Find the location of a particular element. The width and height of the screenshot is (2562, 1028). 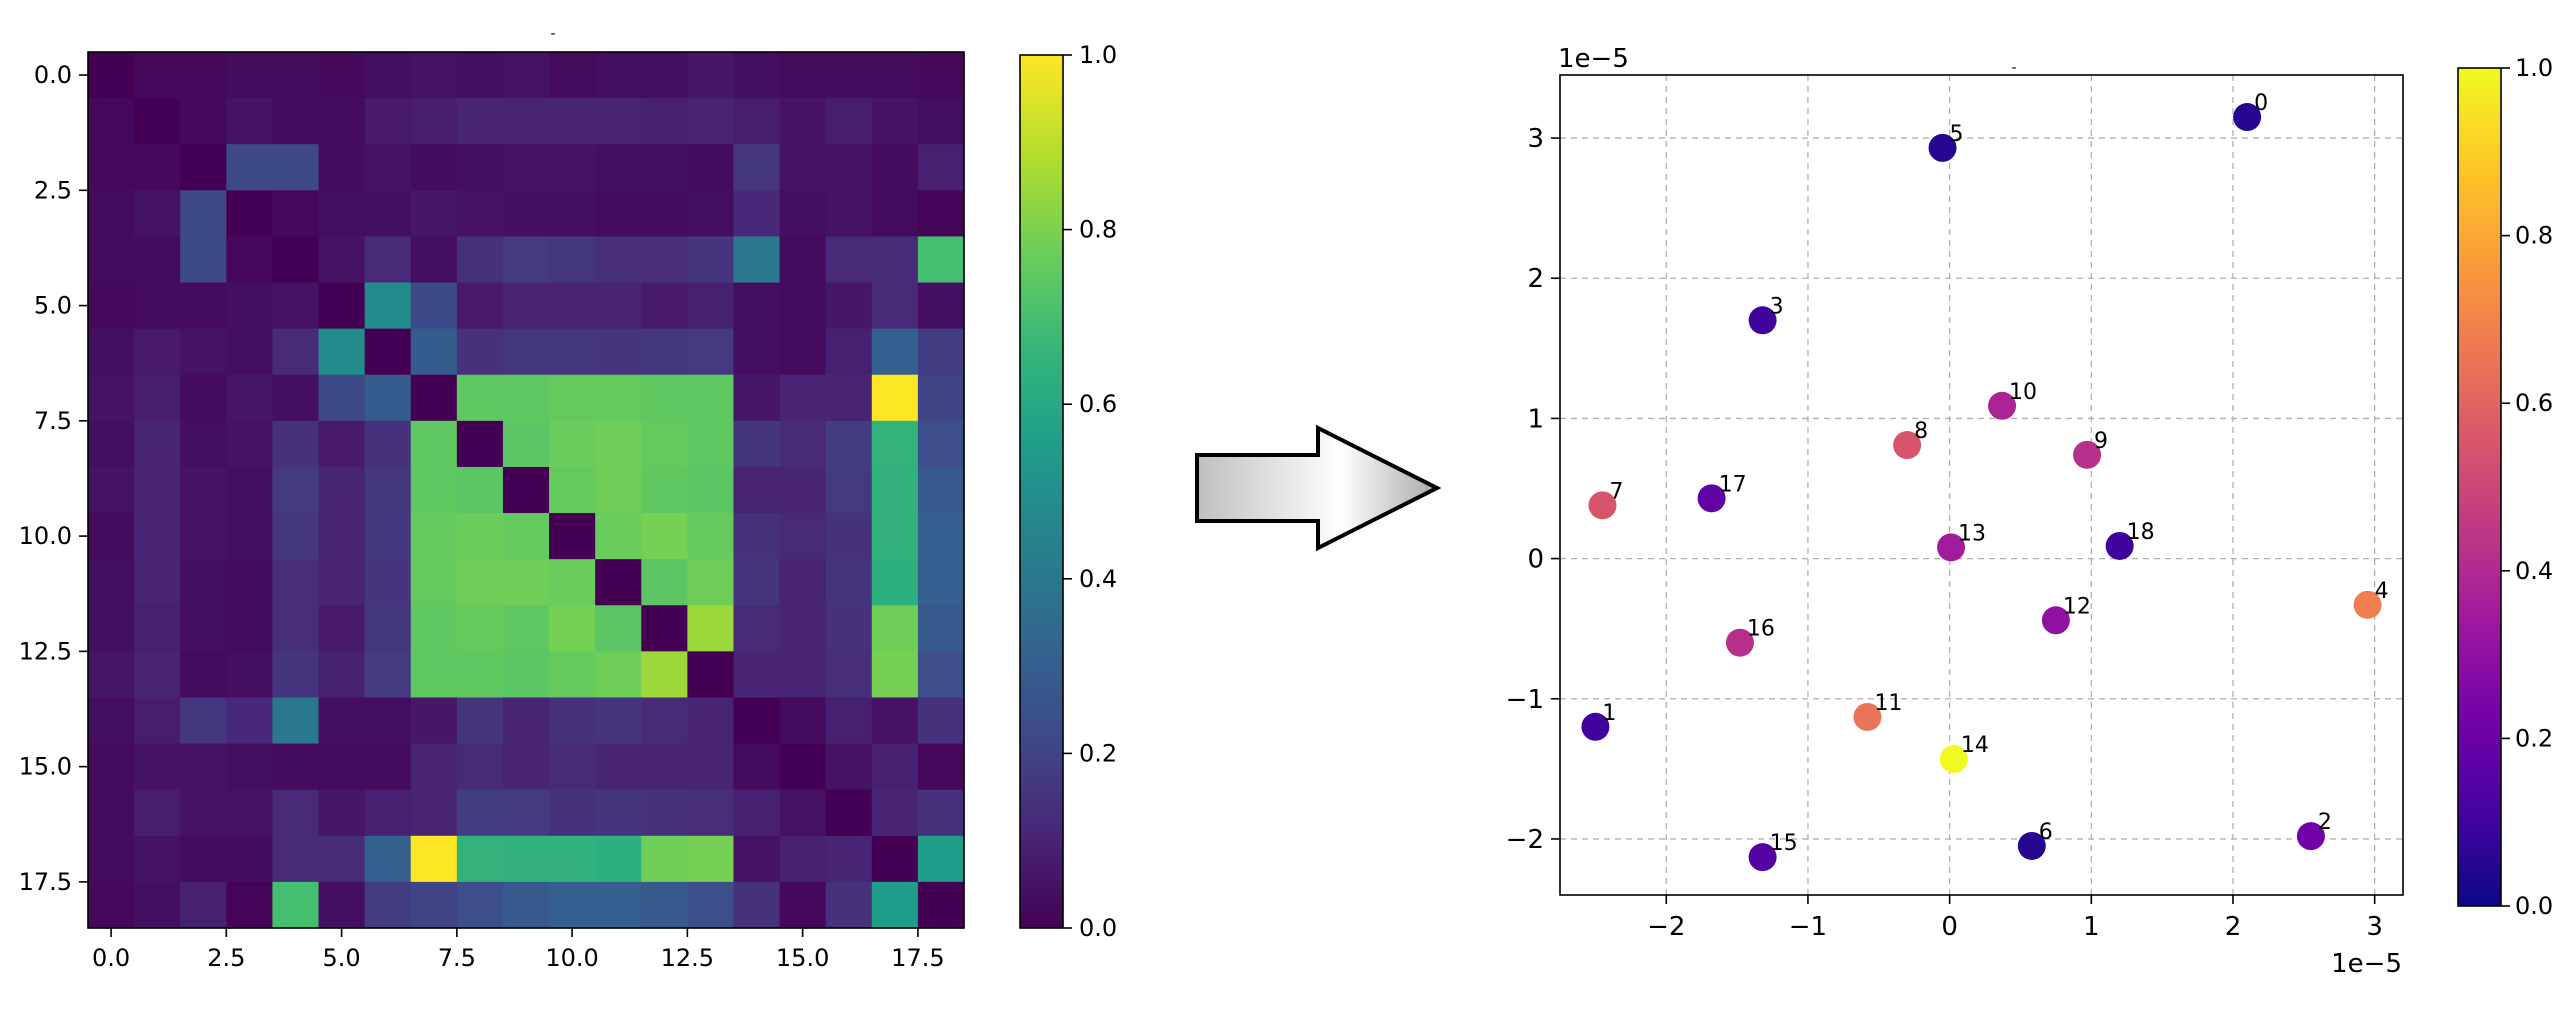

heatmap-y-tick-label: 0.0 is located at coordinates (53, 75).